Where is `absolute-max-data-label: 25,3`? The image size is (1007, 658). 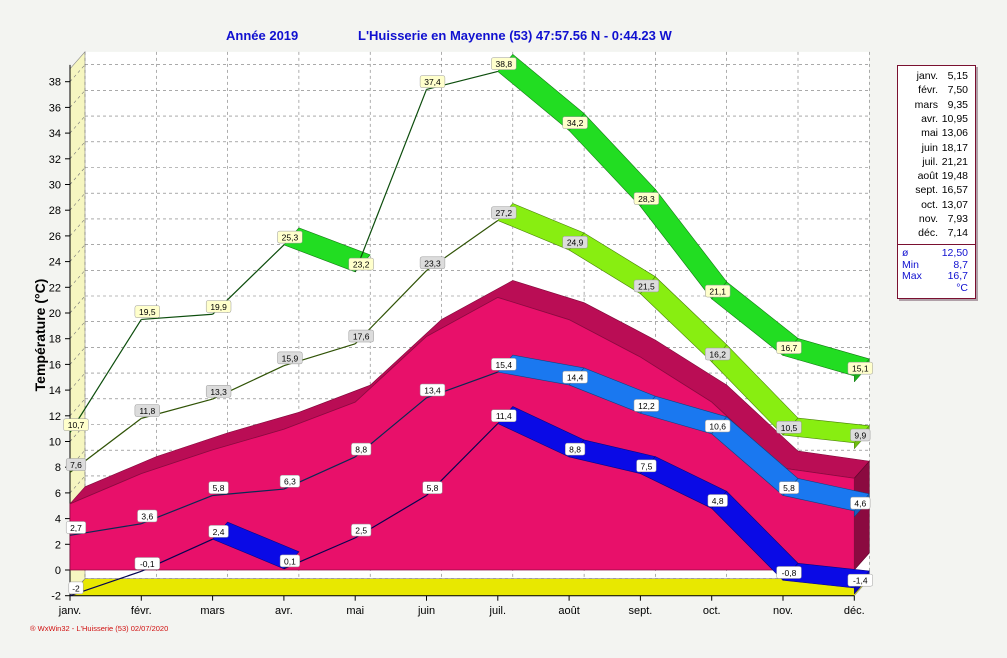 absolute-max-data-label: 25,3 is located at coordinates (290, 238).